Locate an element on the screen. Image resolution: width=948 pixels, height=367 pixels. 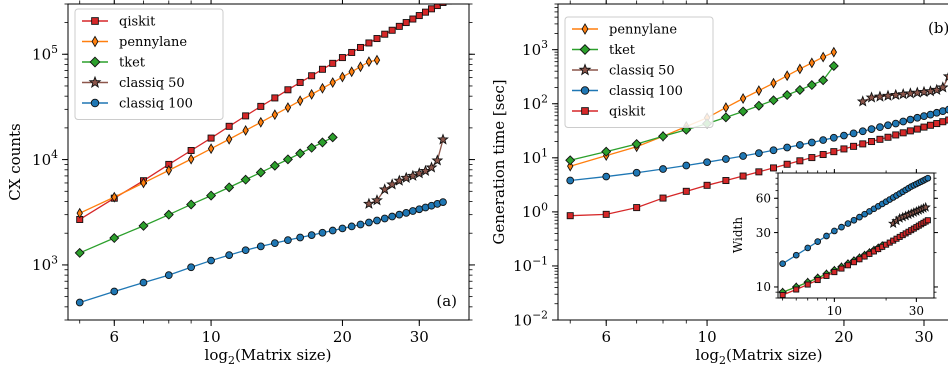
y-tick-exponent: 3 is located at coordinates (544, 44).